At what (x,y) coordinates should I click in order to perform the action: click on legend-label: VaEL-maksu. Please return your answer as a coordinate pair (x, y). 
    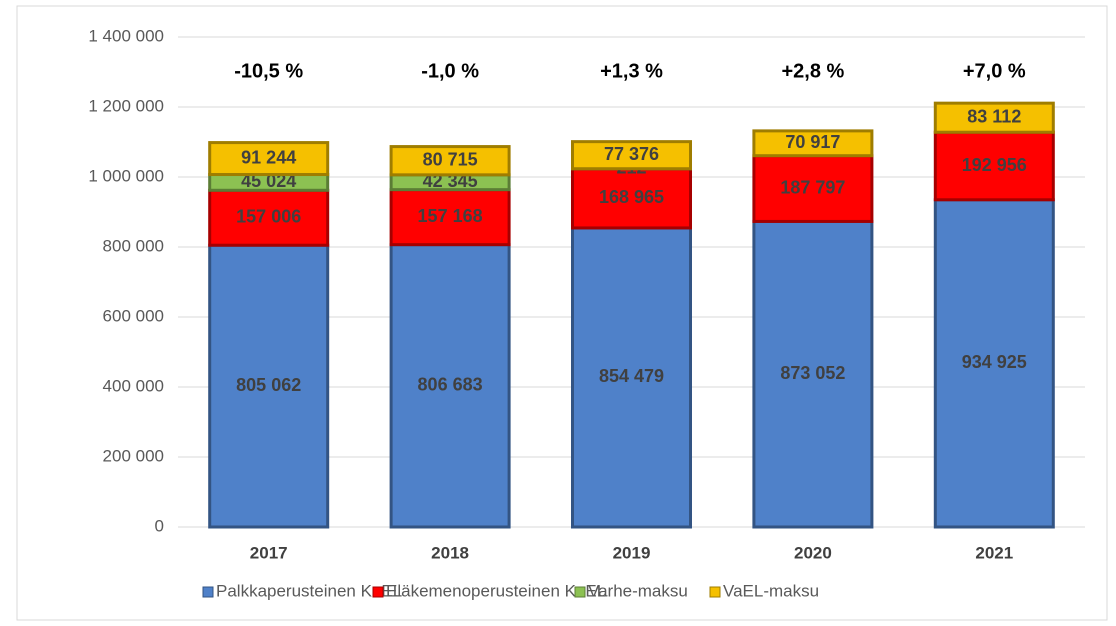
    Looking at the image, I should click on (771, 590).